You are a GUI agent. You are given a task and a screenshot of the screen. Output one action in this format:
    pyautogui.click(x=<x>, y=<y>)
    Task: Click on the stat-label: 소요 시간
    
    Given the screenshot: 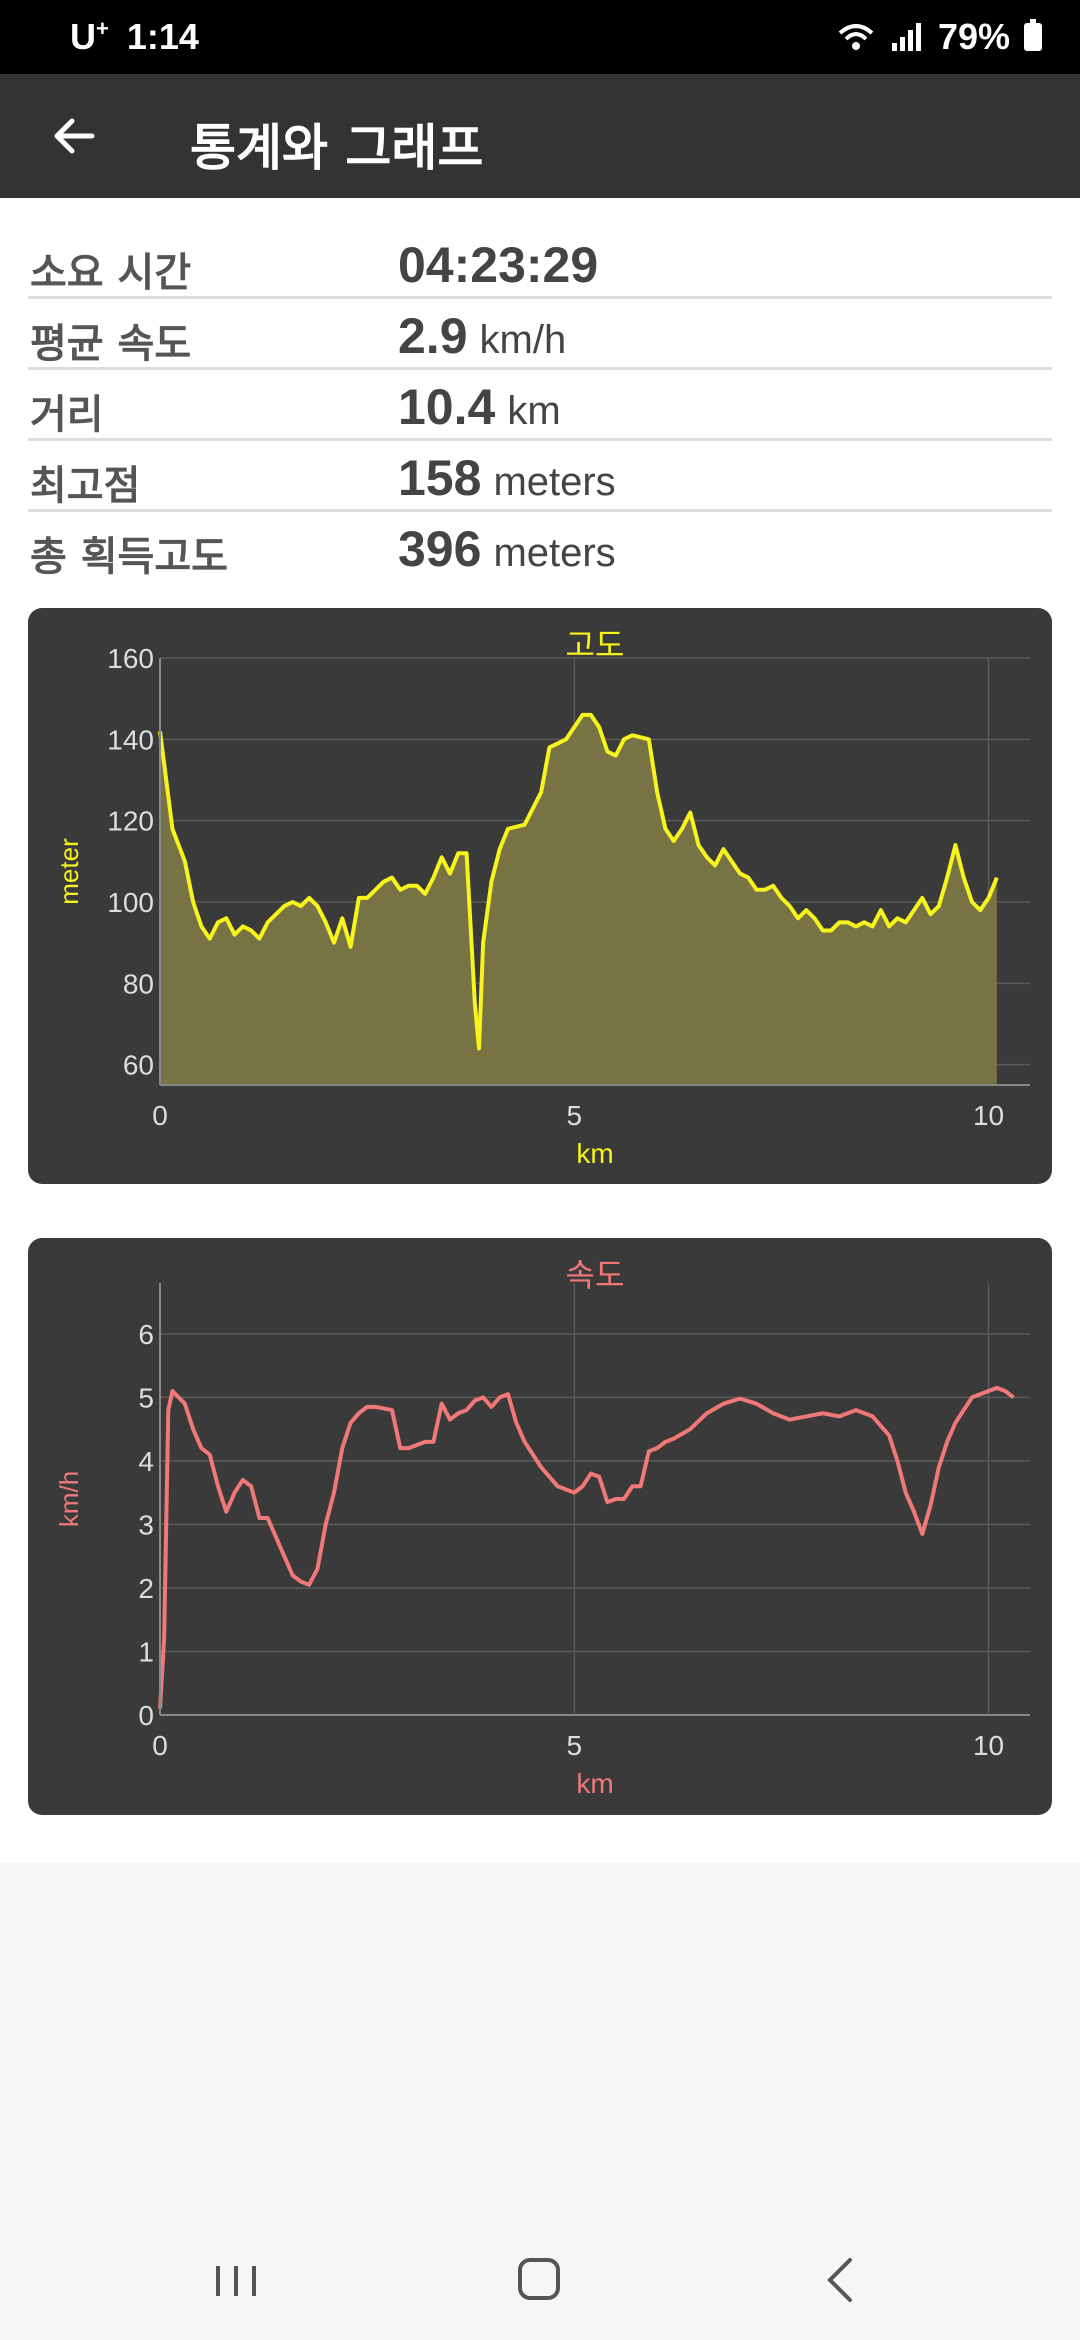 What is the action you would take?
    pyautogui.click(x=111, y=273)
    